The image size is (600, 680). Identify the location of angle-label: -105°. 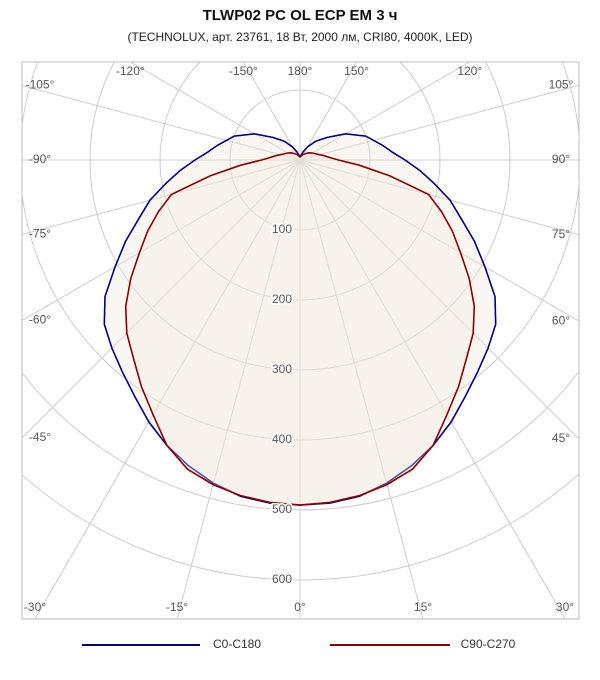
(40, 85).